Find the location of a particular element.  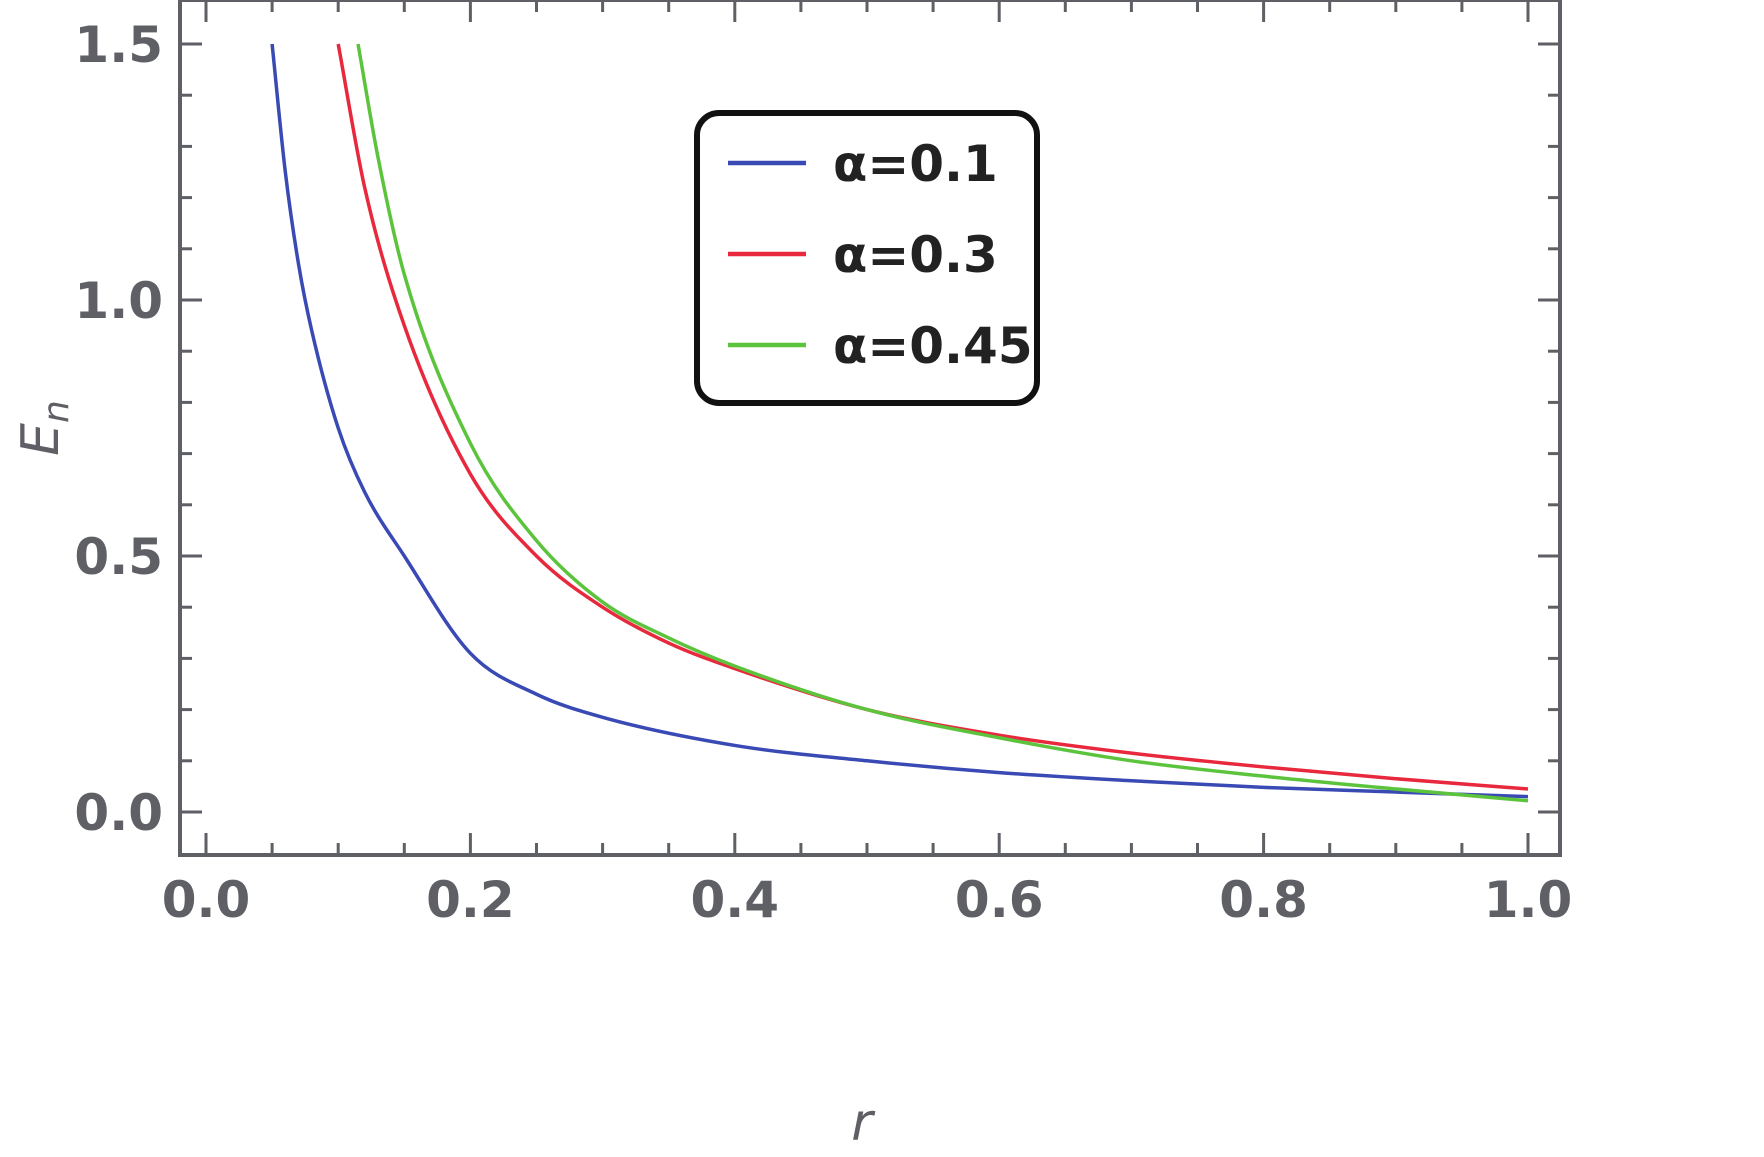

legend-label-2: α=0.3 is located at coordinates (915, 255).